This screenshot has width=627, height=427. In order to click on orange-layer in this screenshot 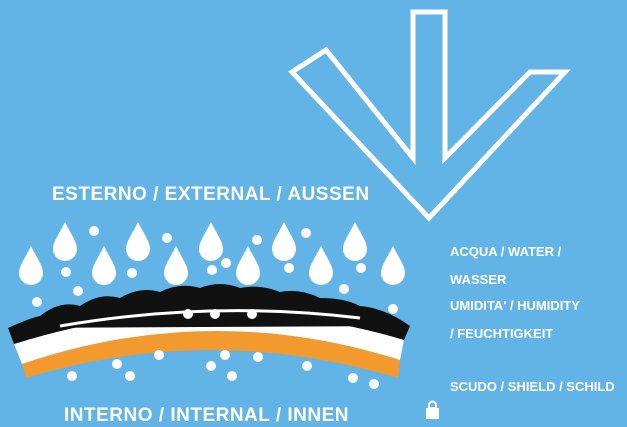, I will do `click(211, 354)`.